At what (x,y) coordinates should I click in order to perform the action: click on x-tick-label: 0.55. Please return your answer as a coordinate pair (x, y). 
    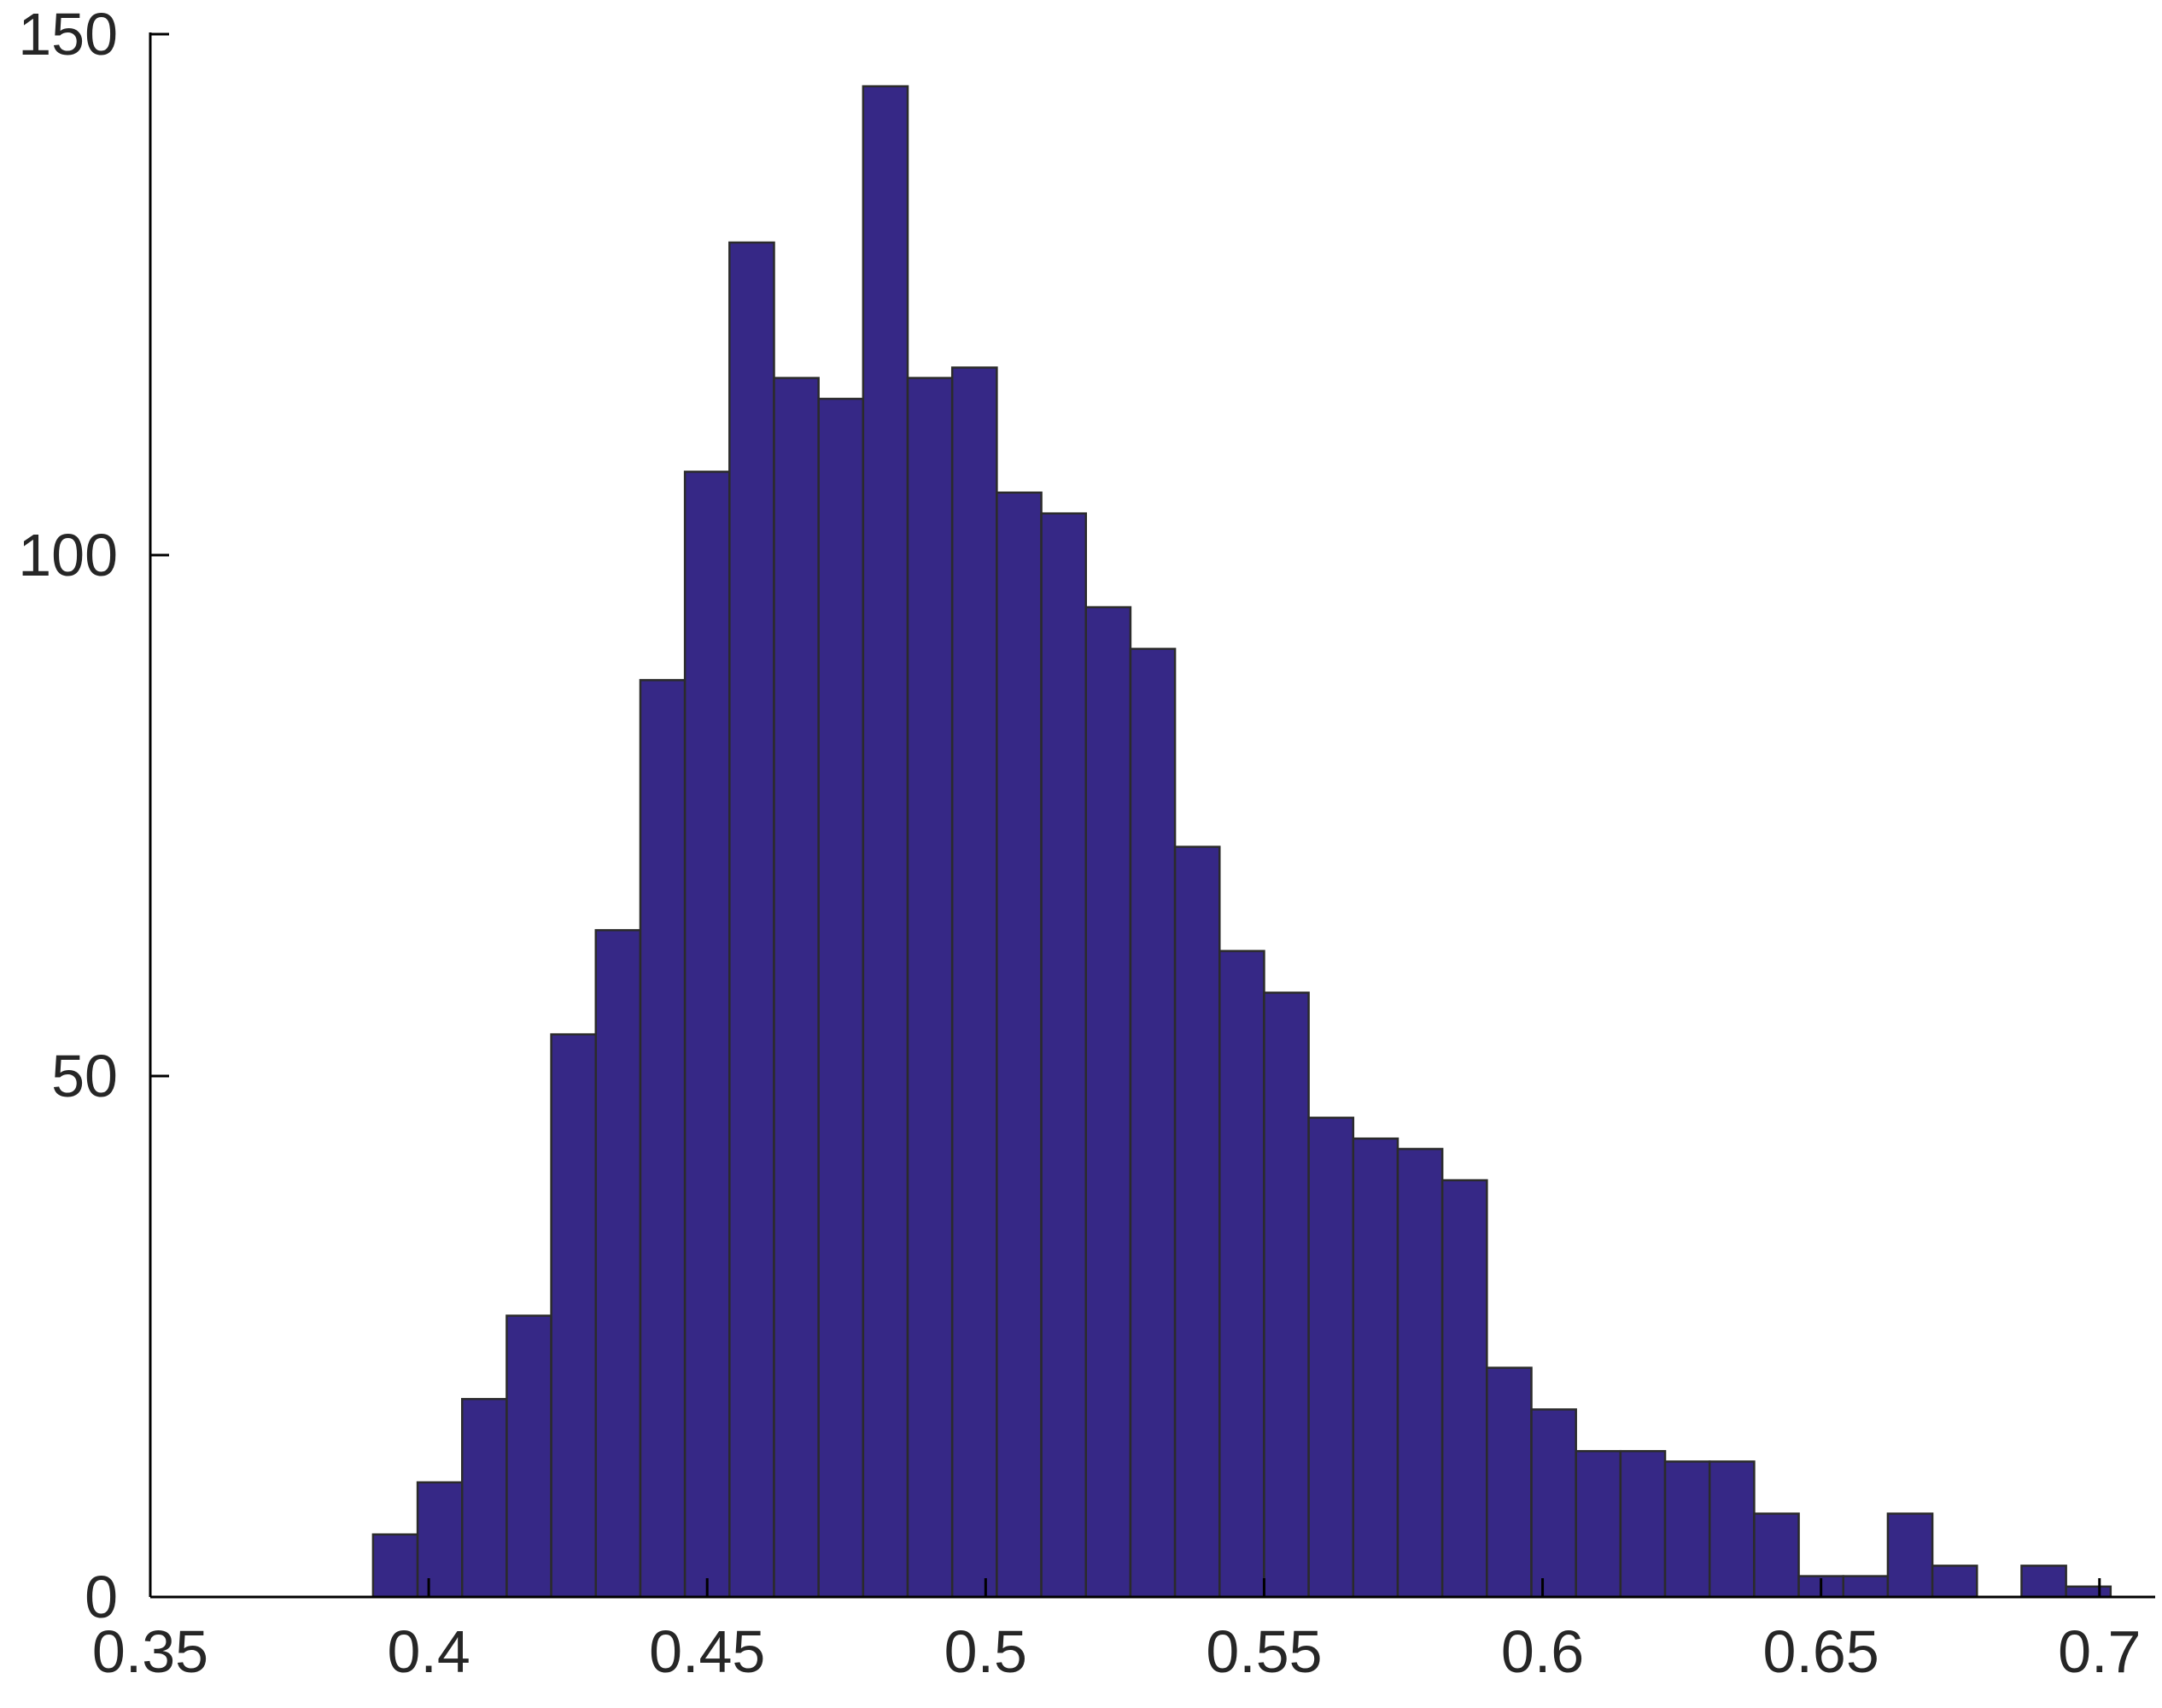
    Looking at the image, I should click on (1264, 1651).